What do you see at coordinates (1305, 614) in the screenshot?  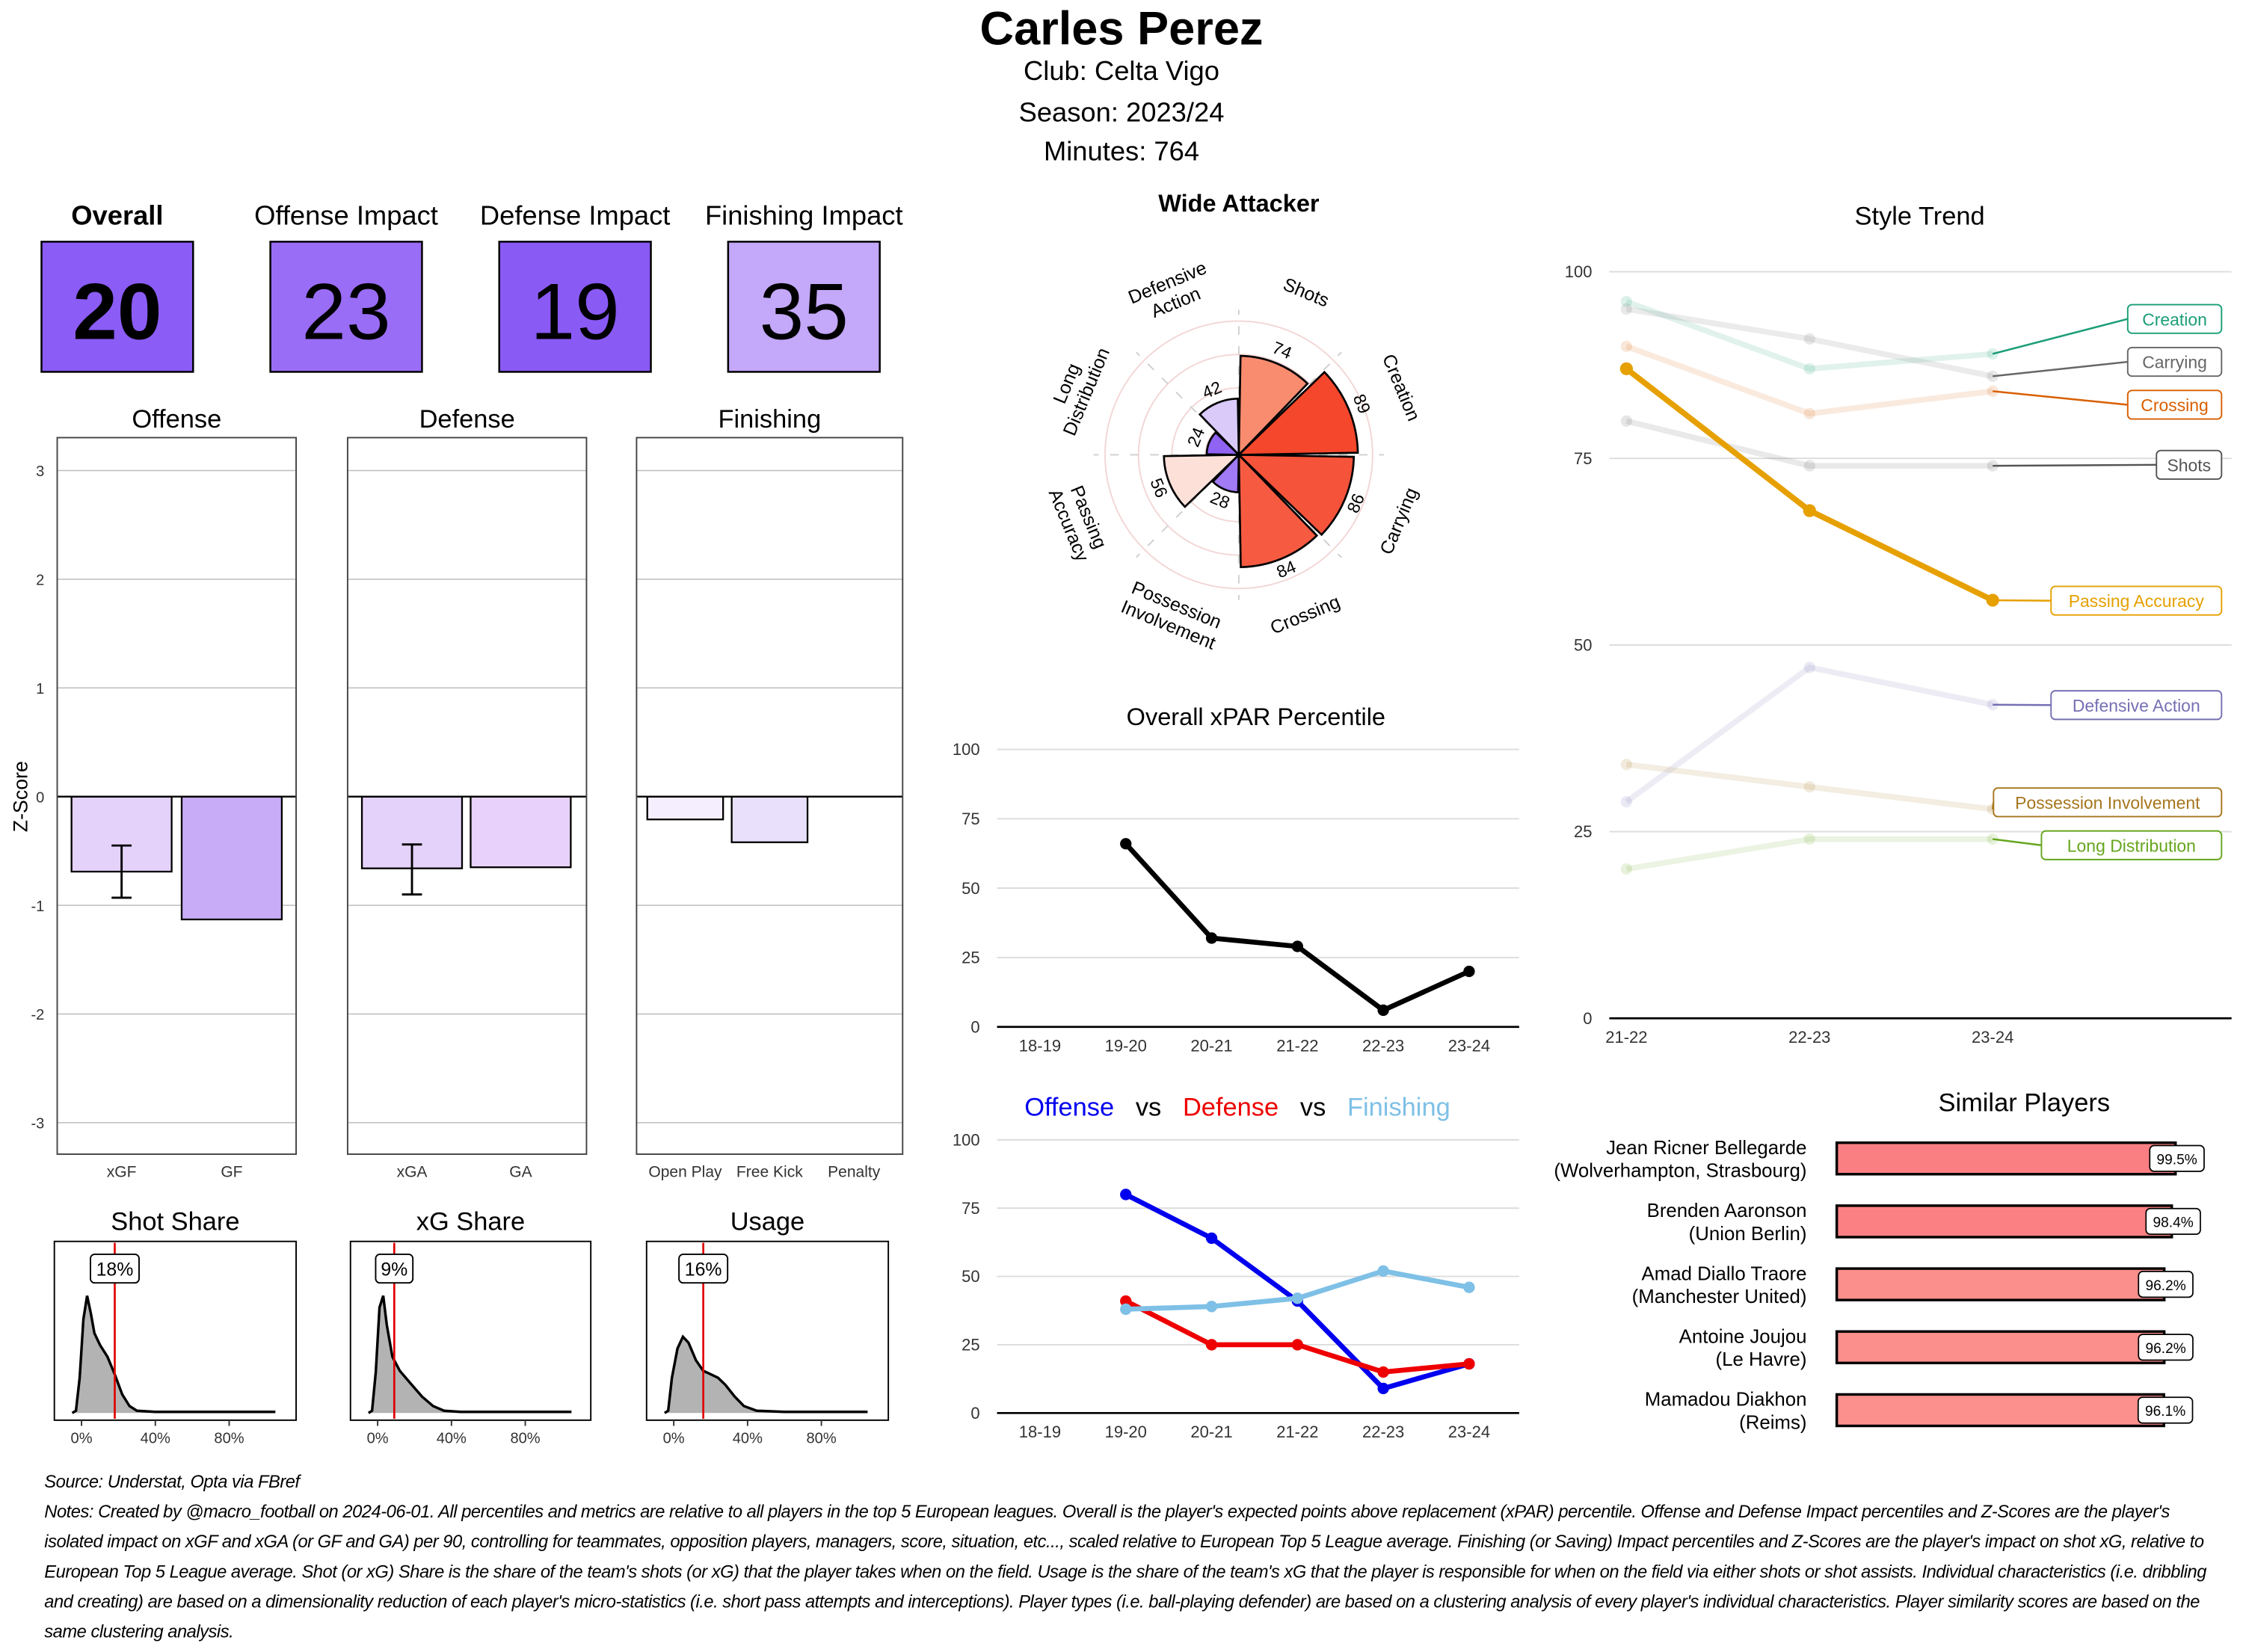 I see `radar-category-label: Crossing` at bounding box center [1305, 614].